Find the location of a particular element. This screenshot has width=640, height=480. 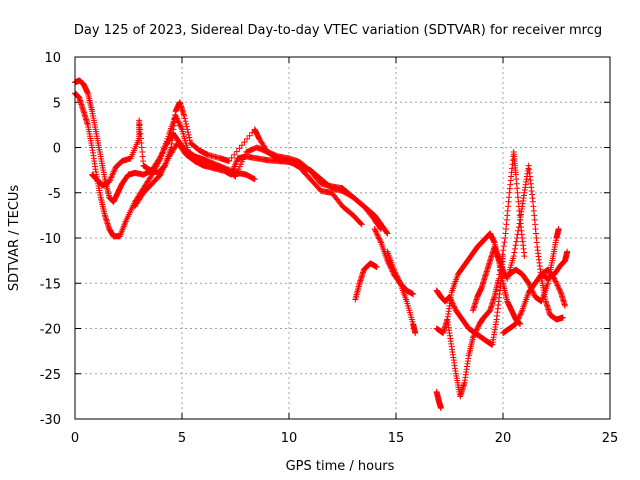

x-tick-label: 25 is located at coordinates (610, 438).